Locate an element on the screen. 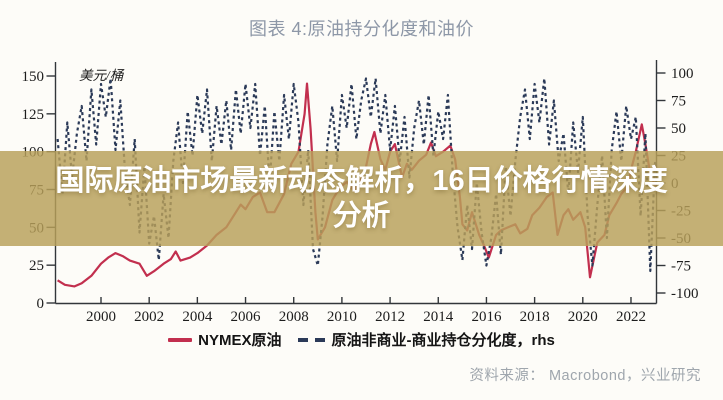 The width and height of the screenshot is (723, 400). x-axis-tick-label: 2008 is located at coordinates (294, 317).